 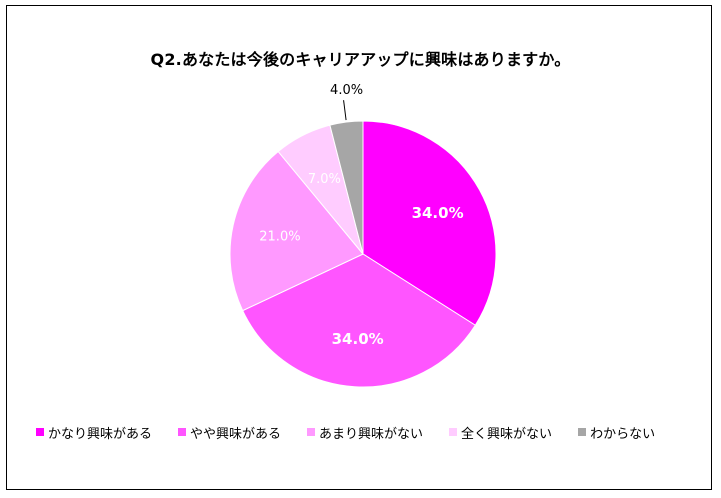 I want to click on legend-item-3: 全く興味がない, so click(x=500, y=432).